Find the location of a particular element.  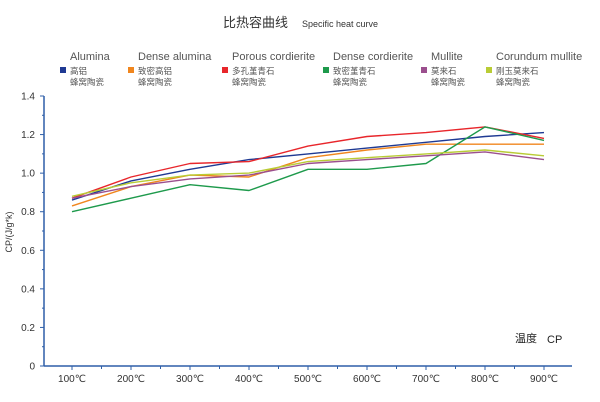

legend-cn-label-corundum-mullite: 刚玉莫来石 is located at coordinates (517, 71).